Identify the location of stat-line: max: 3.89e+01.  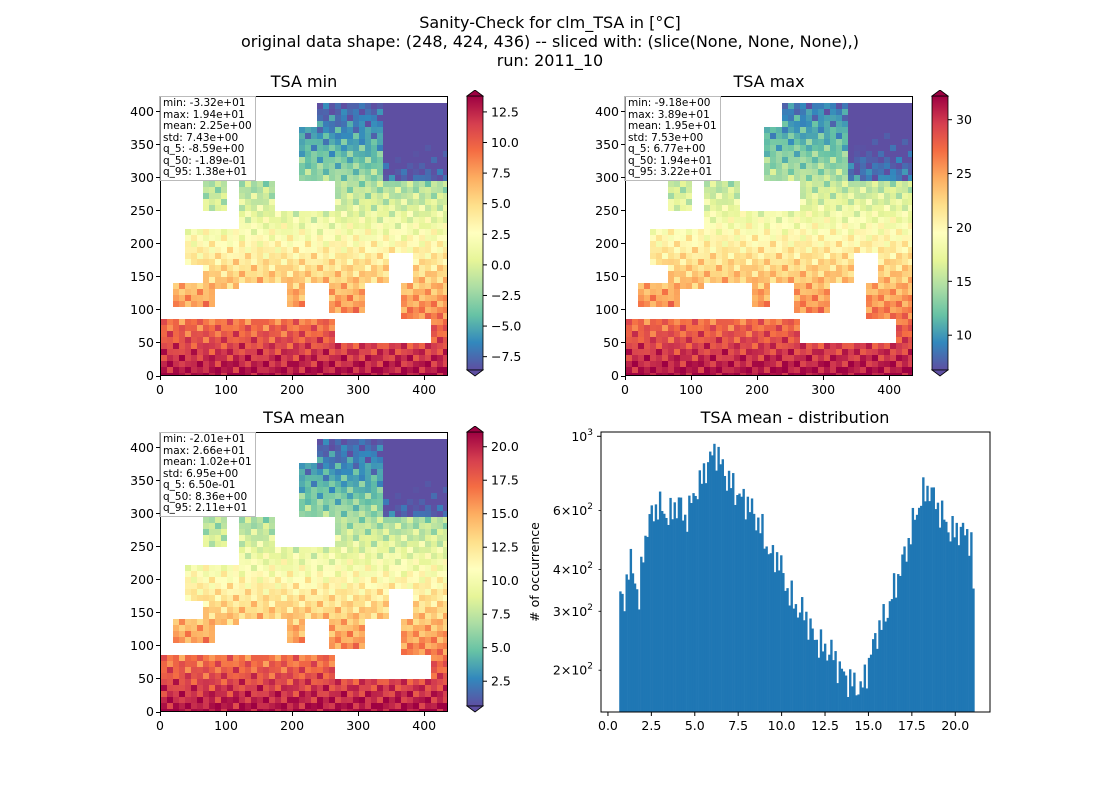
(669, 114).